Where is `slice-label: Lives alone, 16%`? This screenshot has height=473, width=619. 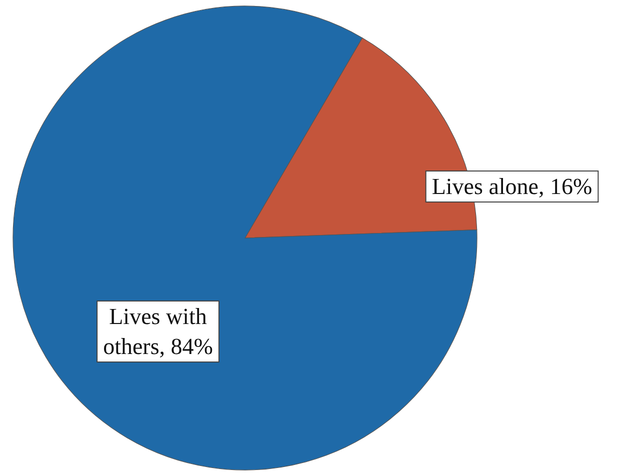 slice-label: Lives alone, 16% is located at coordinates (512, 186).